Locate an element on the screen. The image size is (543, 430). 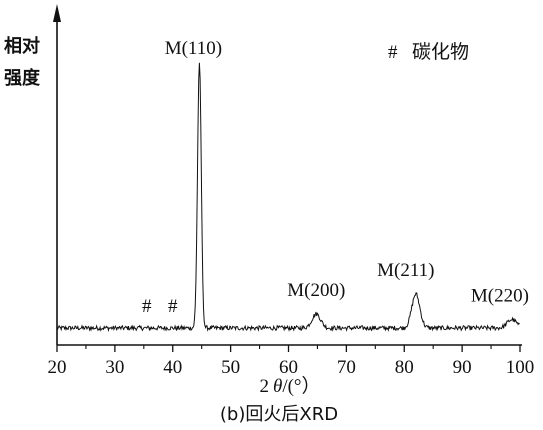
x-axis-label: 2 θ/(°） is located at coordinates (289, 386).